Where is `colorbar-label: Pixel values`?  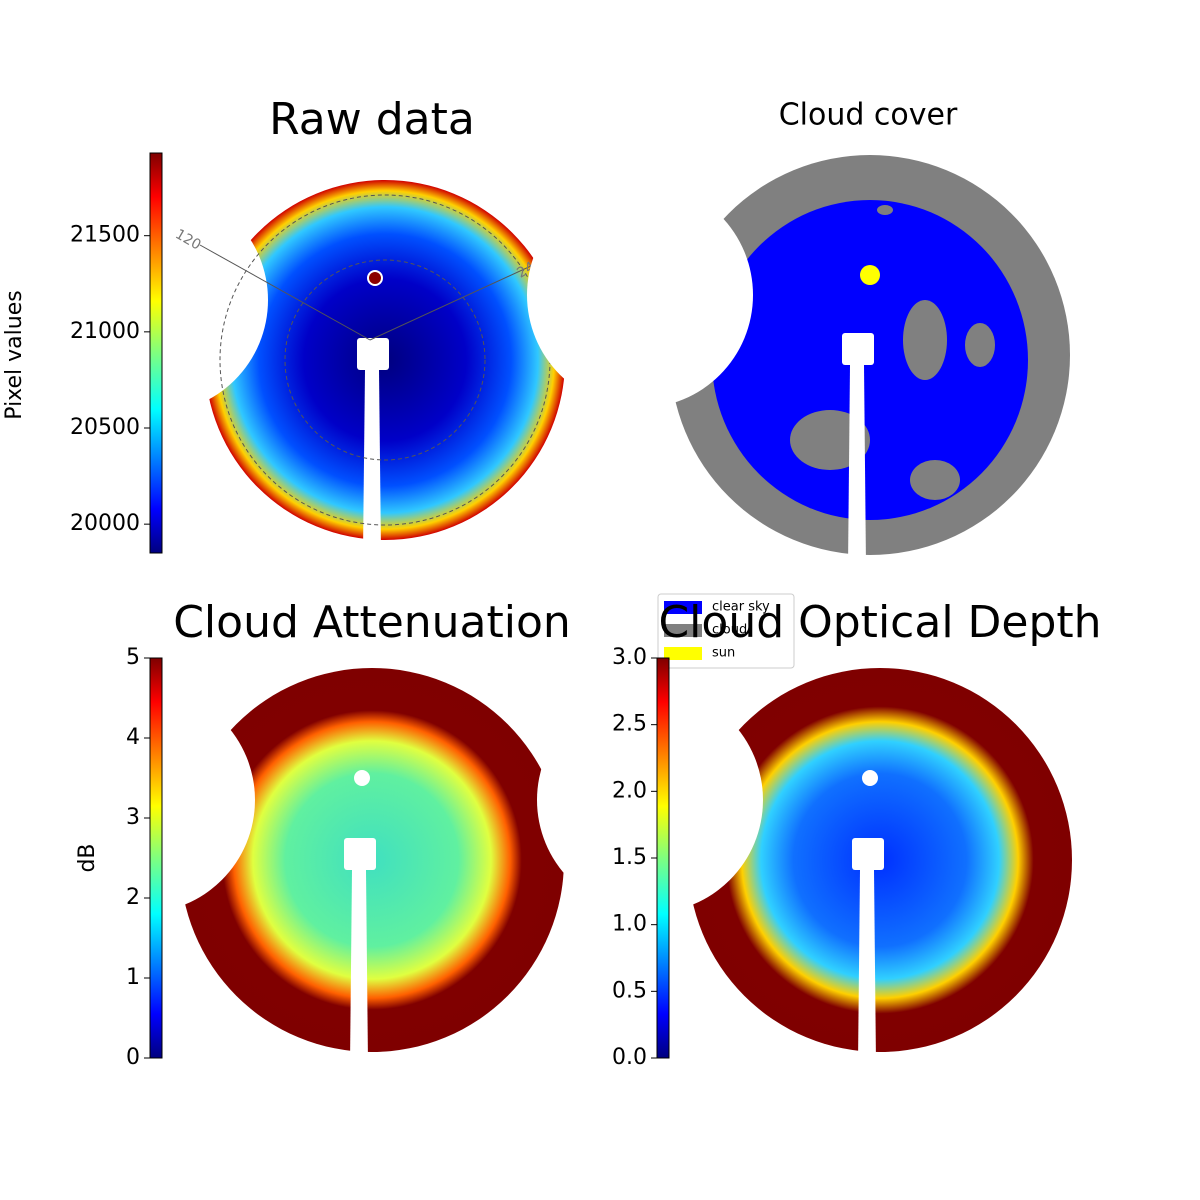
colorbar-label: Pixel values is located at coordinates (14, 354).